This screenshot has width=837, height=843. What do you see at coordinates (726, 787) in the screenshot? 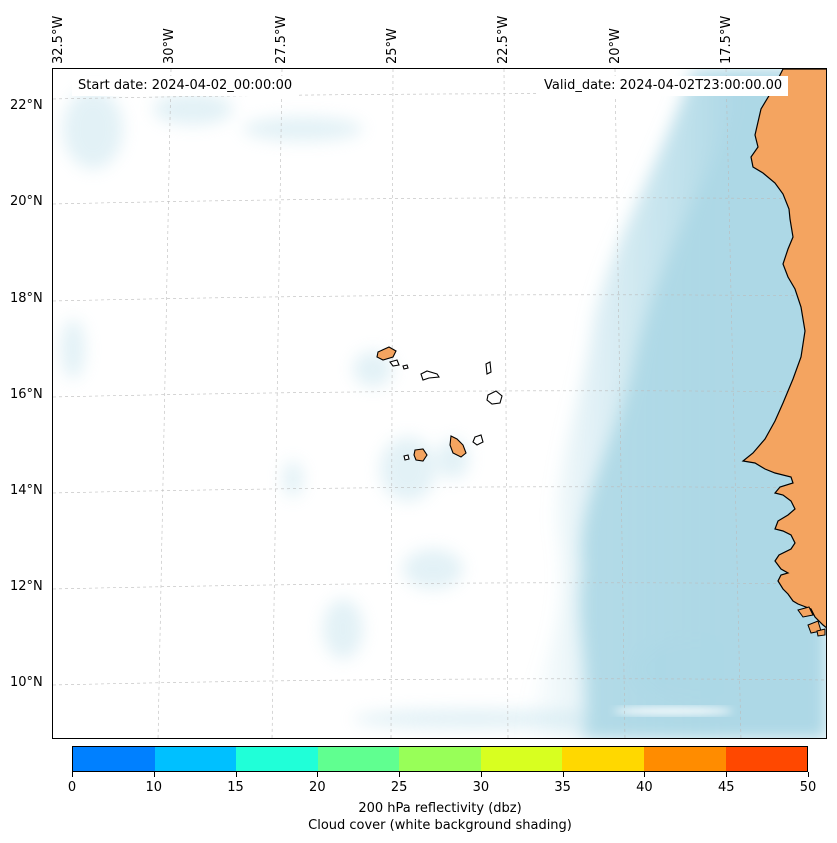
I see `colorbar-tick-label: 45` at bounding box center [726, 787].